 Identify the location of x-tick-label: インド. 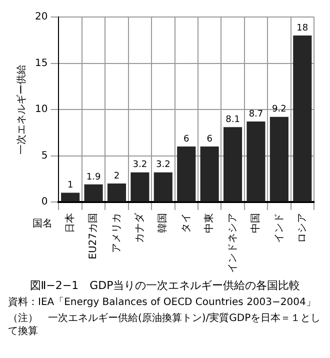
(279, 228).